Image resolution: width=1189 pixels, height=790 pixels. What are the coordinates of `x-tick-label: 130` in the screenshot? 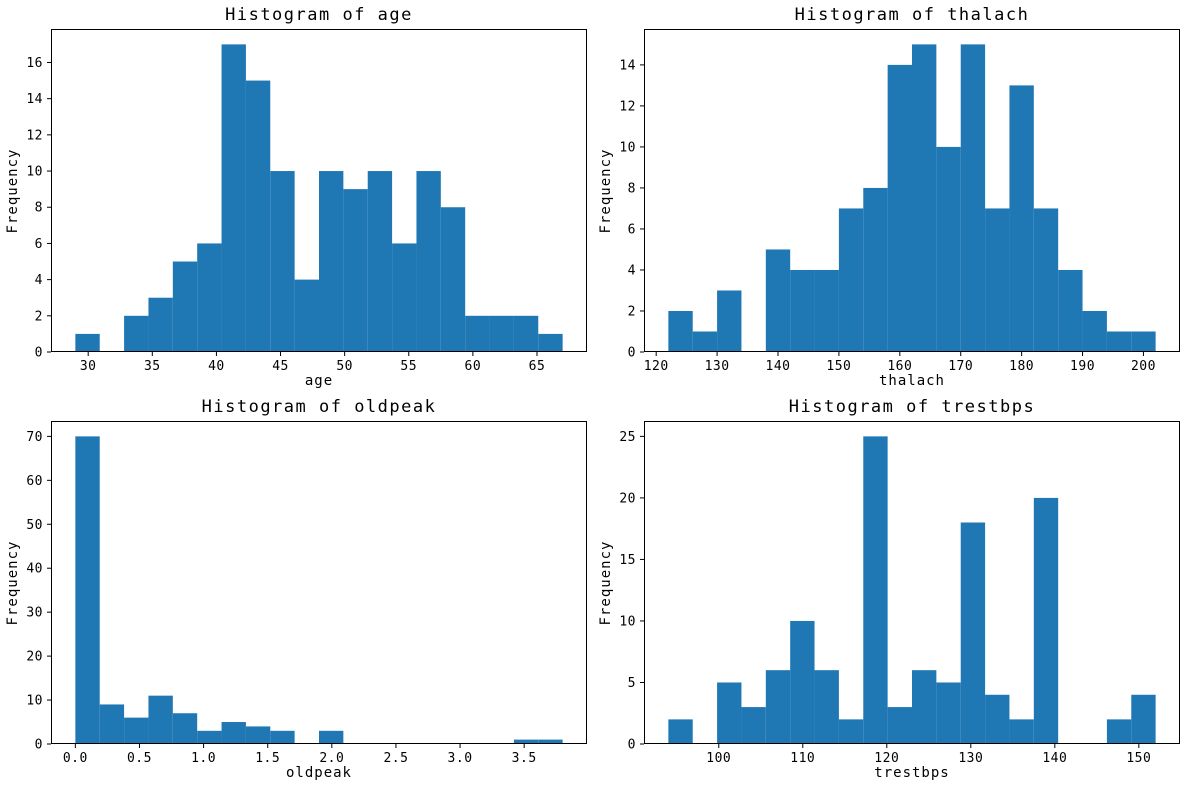 It's located at (970, 758).